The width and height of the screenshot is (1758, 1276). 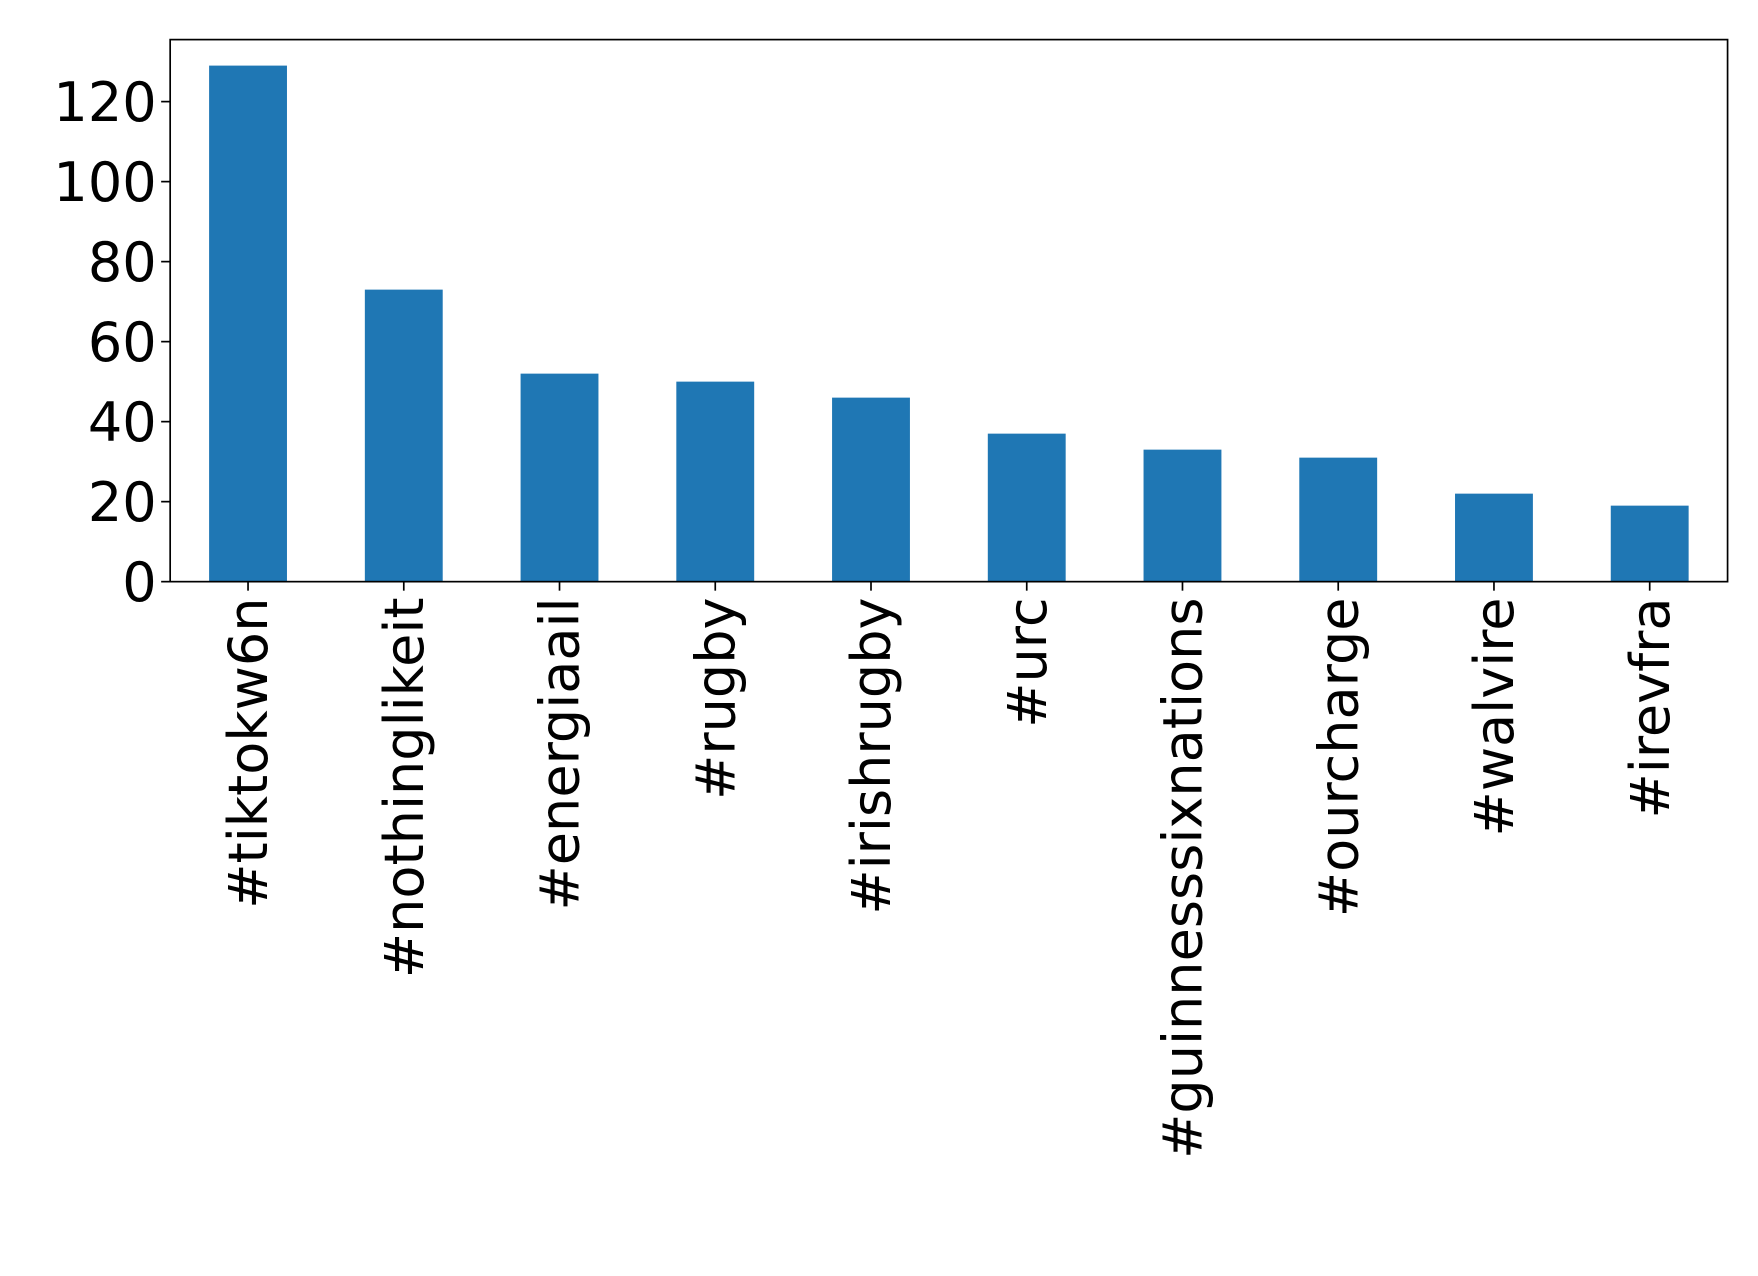 I want to click on y-tick-label: 100, so click(x=104, y=182).